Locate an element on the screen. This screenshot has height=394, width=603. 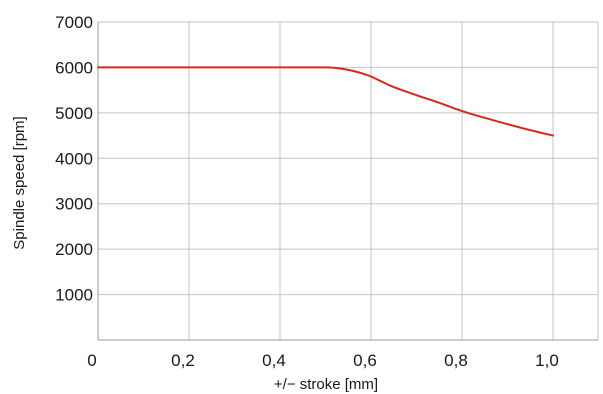
y-tick-label: 3000 is located at coordinates (74, 204).